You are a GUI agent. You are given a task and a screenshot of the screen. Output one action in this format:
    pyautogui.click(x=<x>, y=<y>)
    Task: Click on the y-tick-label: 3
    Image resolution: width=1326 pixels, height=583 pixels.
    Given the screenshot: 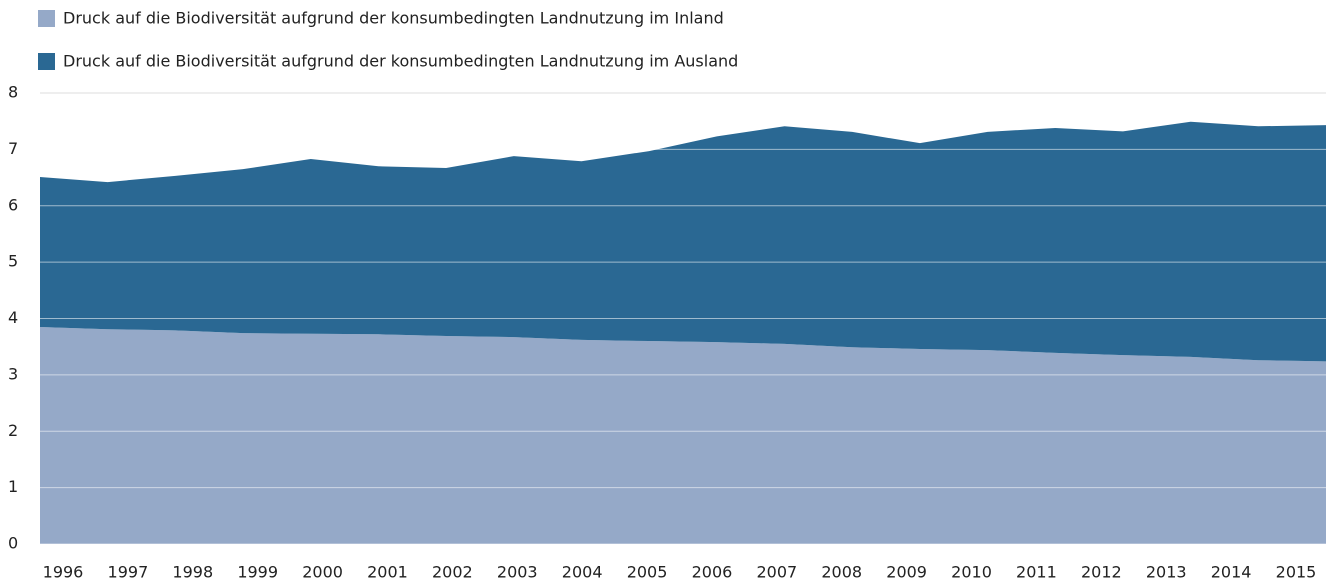 What is the action you would take?
    pyautogui.click(x=13, y=373)
    